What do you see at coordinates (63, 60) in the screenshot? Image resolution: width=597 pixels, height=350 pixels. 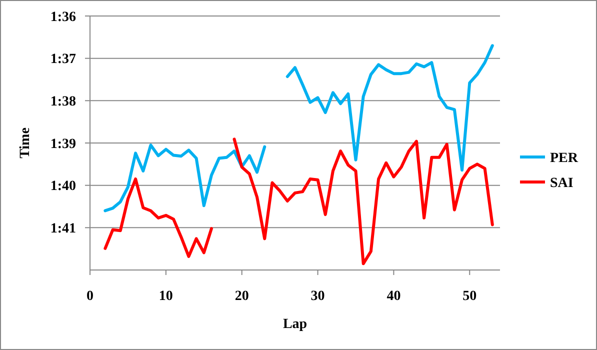 I see `y-tick-label: 1:37` at bounding box center [63, 60].